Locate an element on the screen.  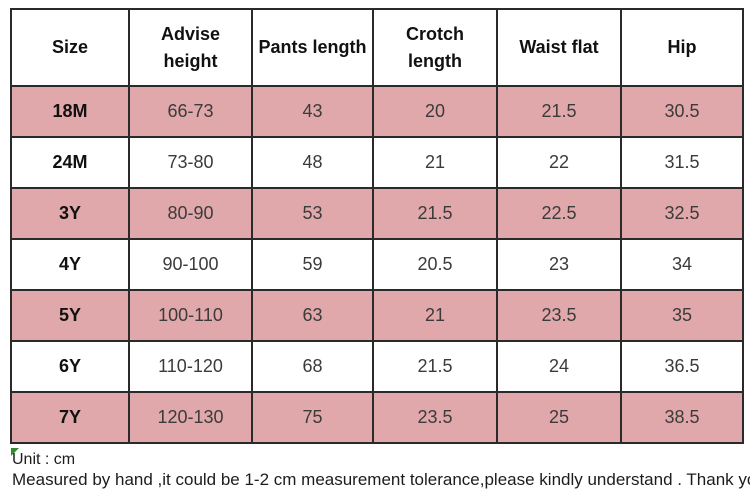
header-waist-flat: Waist flat is located at coordinates (559, 47).